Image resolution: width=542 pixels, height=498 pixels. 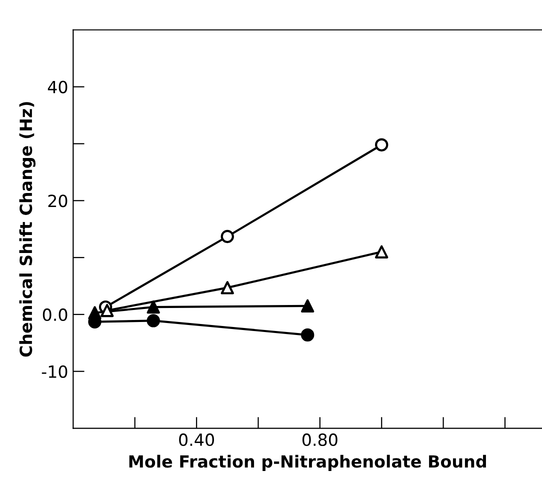 I want to click on y-axis-title: Chemical Shift Change (Hz), so click(x=27, y=229).